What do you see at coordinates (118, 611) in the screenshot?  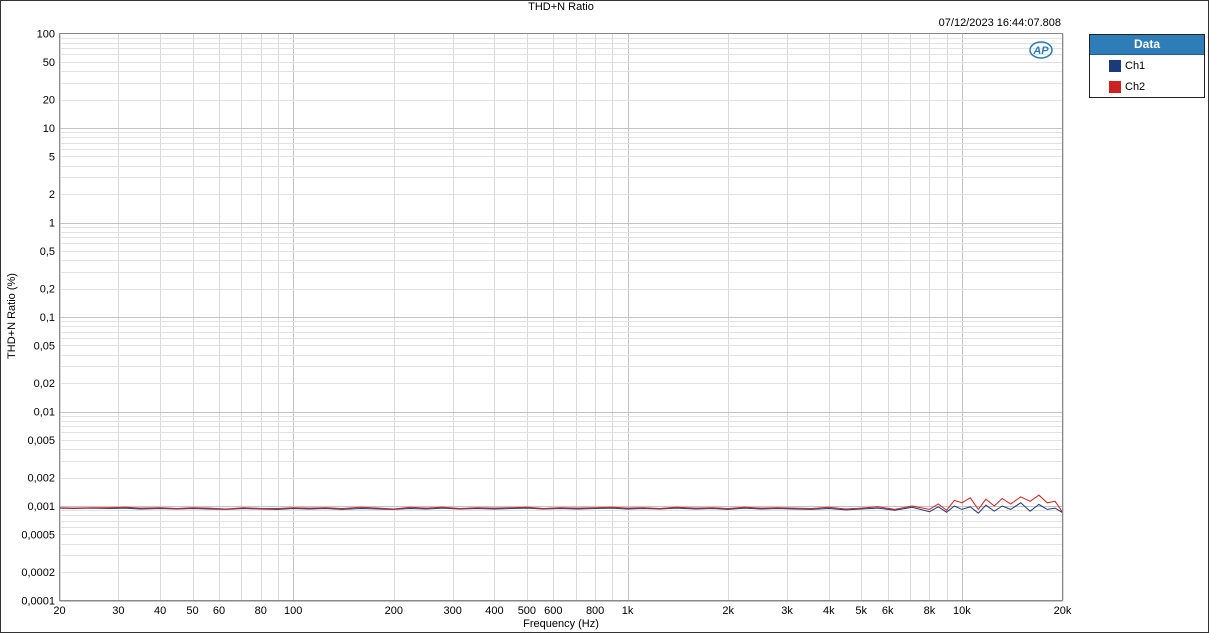 I see `x-tick-label: 30` at bounding box center [118, 611].